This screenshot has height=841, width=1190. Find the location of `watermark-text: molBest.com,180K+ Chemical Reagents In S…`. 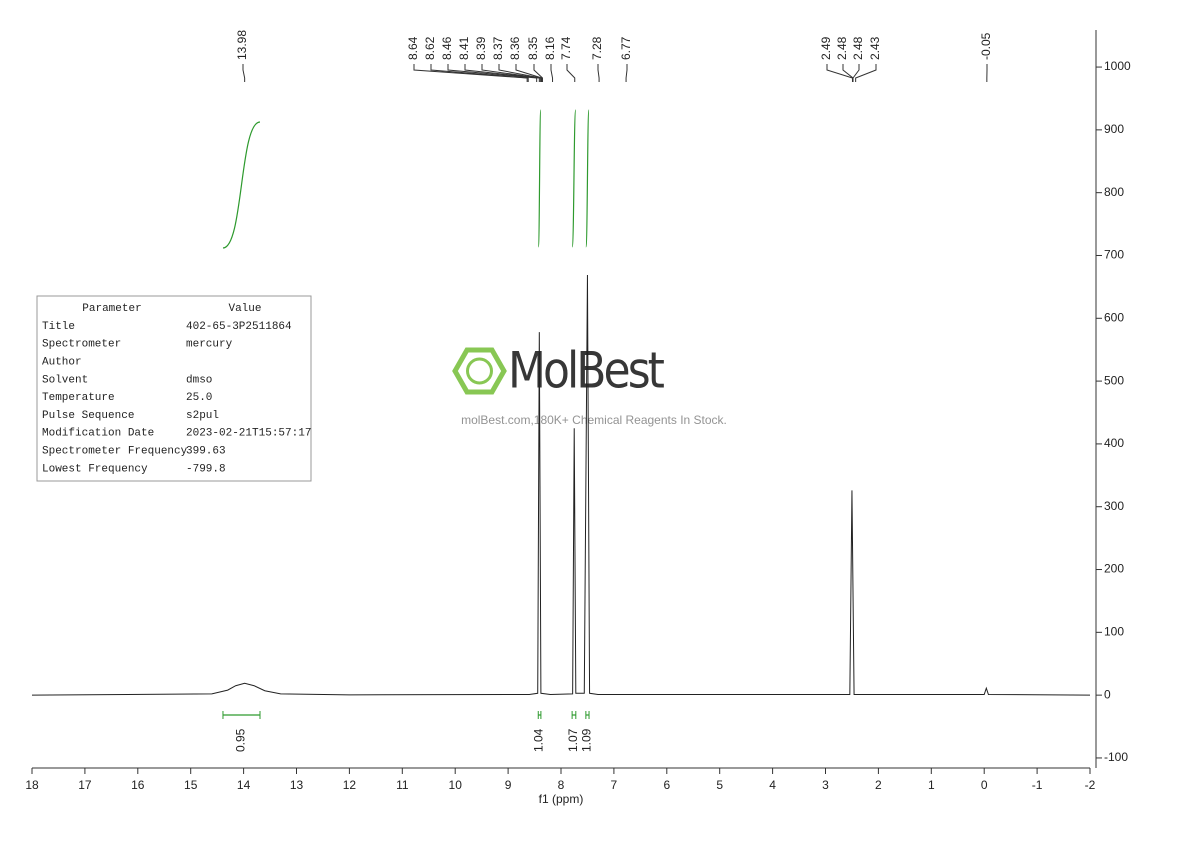

watermark-text: molBest.com,180K+ Chemical Reagents In S… is located at coordinates (594, 420).